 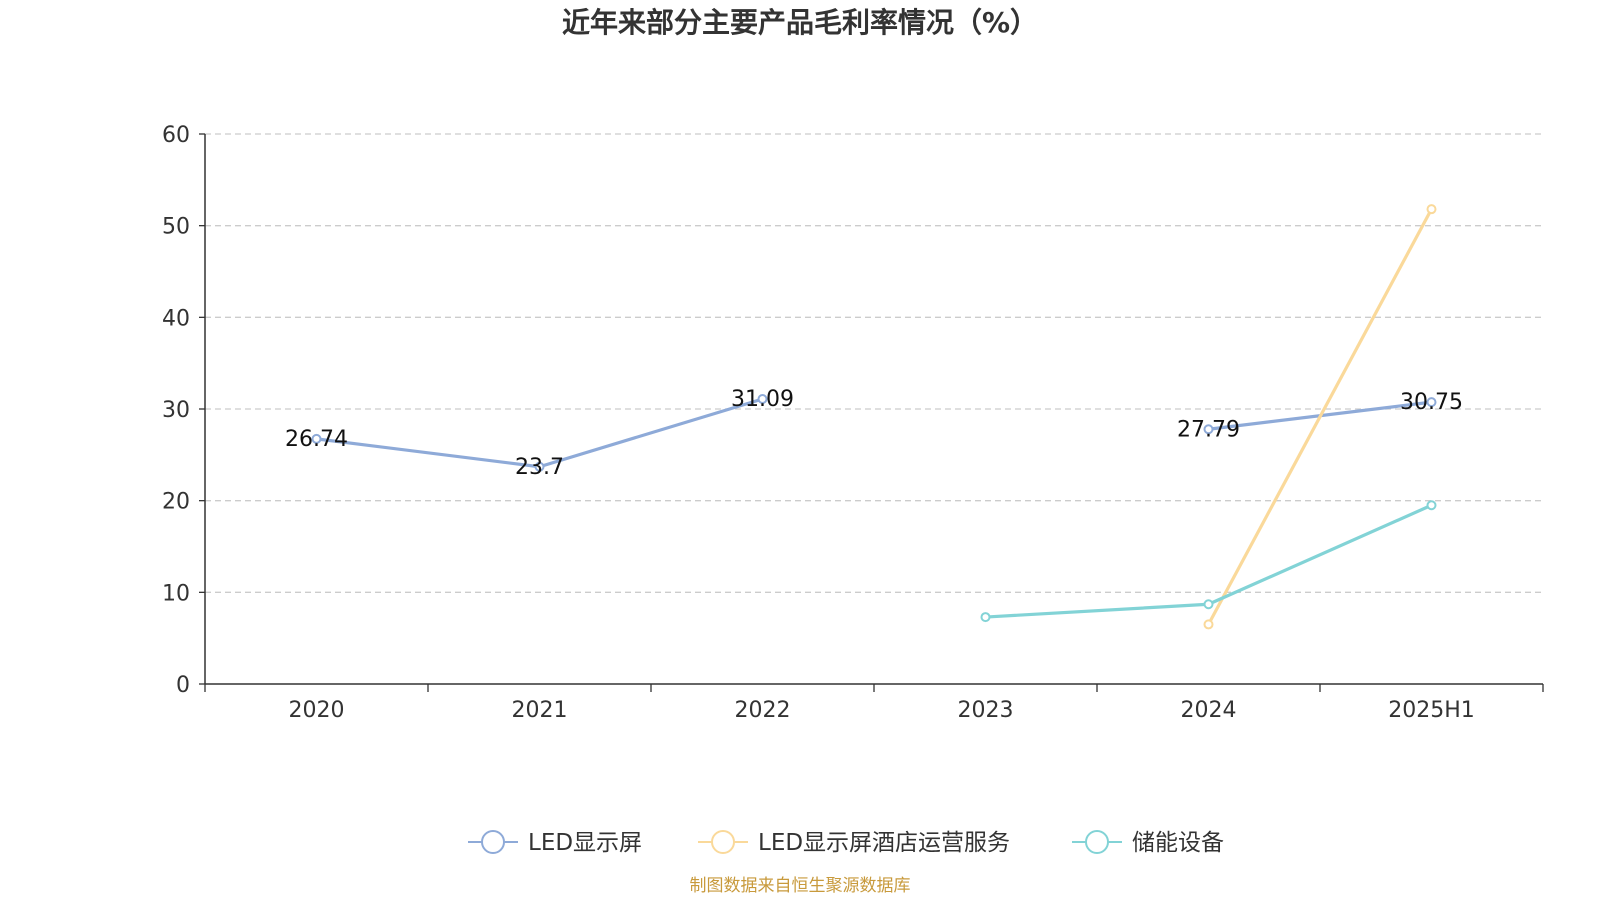 I want to click on data-label: 30.75, so click(x=1431, y=402).